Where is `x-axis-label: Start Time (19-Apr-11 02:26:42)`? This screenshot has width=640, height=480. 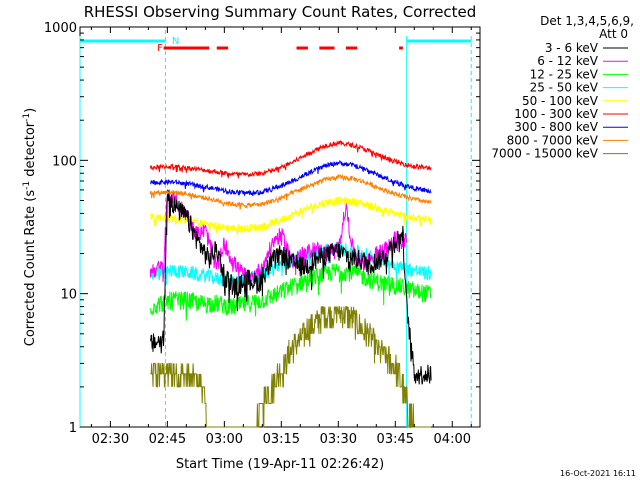
x-axis-label: Start Time (19-Apr-11 02:26:42) is located at coordinates (280, 464).